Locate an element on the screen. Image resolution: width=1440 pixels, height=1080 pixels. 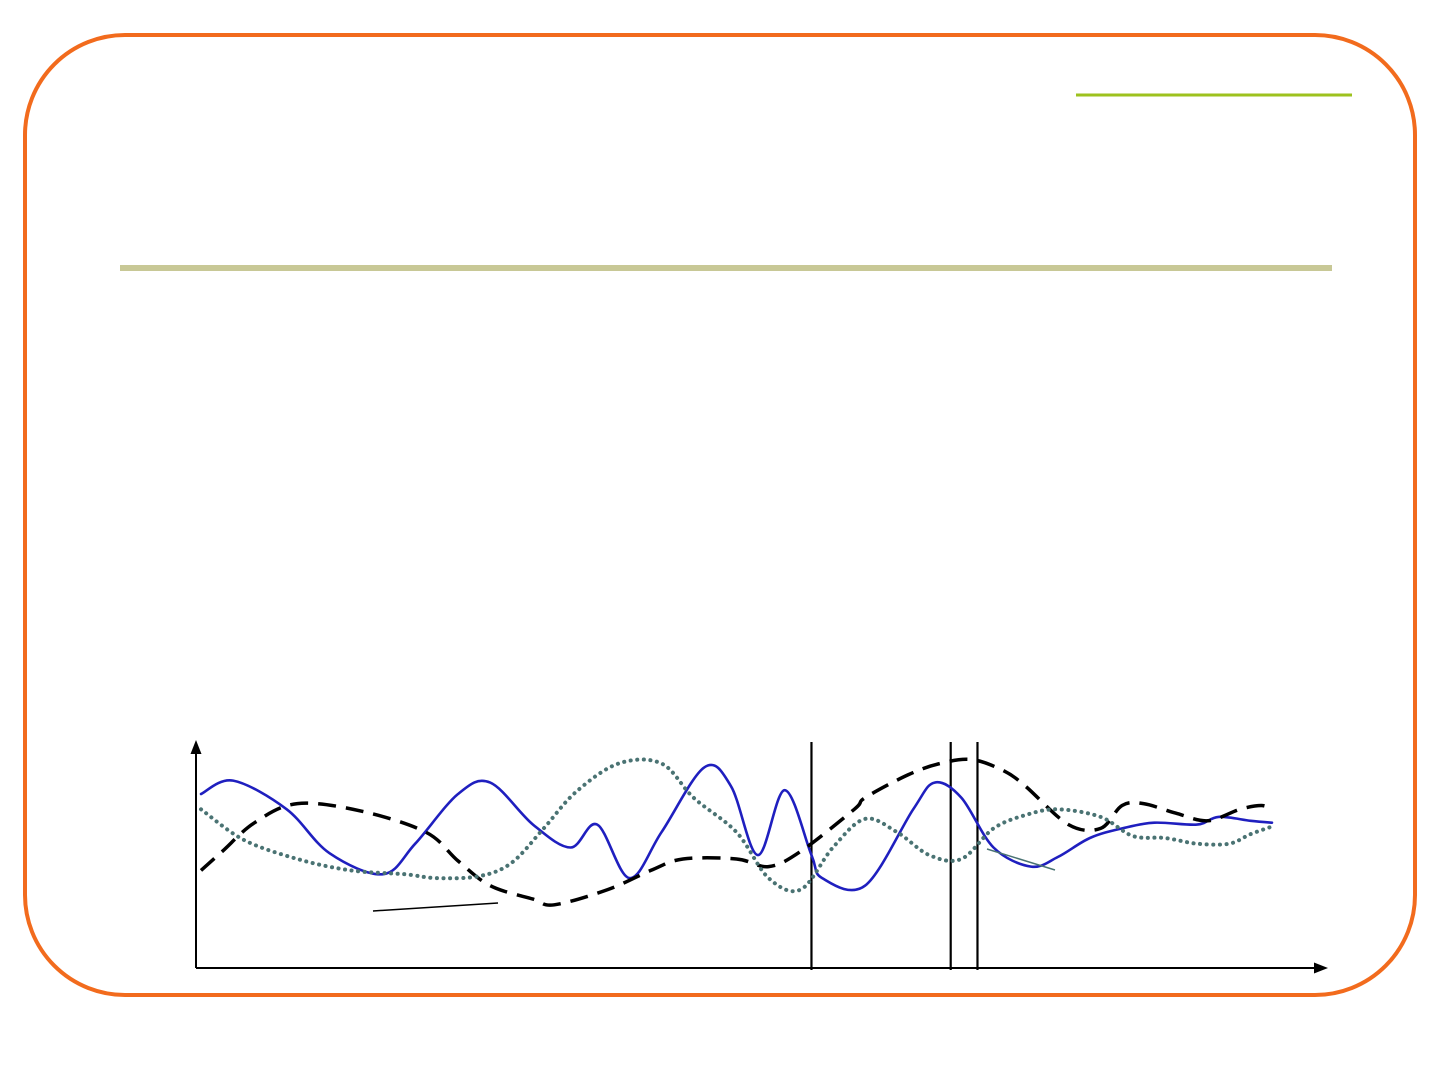
y-axis-arrowhead is located at coordinates (196, 747).